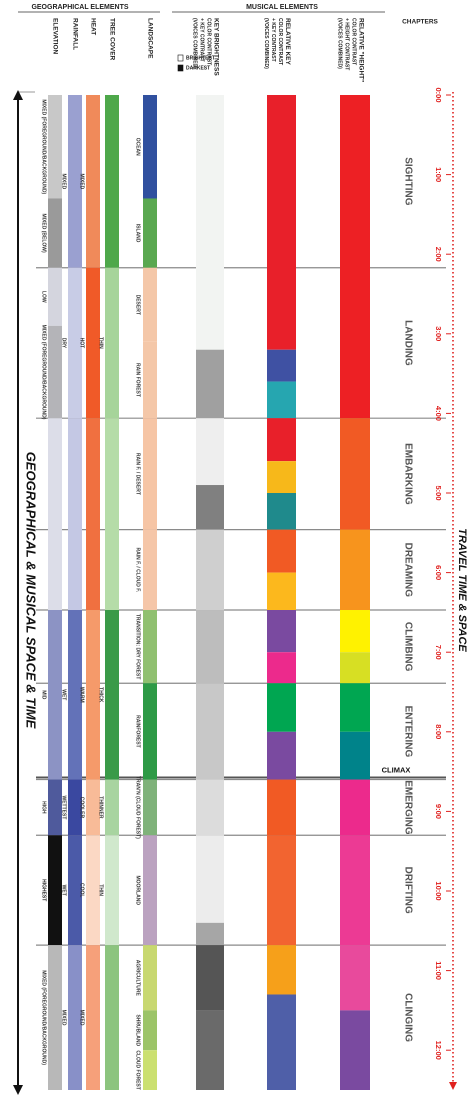 The image size is (474, 1104). I want to click on segment-label: COOLER, so click(82, 808).